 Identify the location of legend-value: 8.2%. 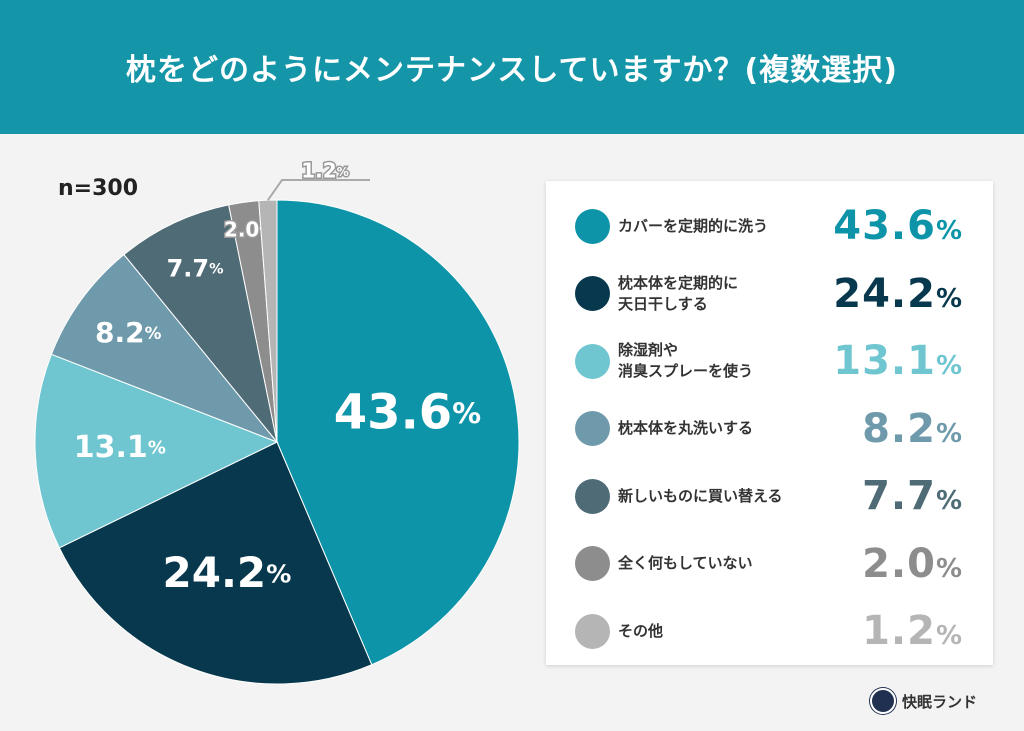
(912, 428).